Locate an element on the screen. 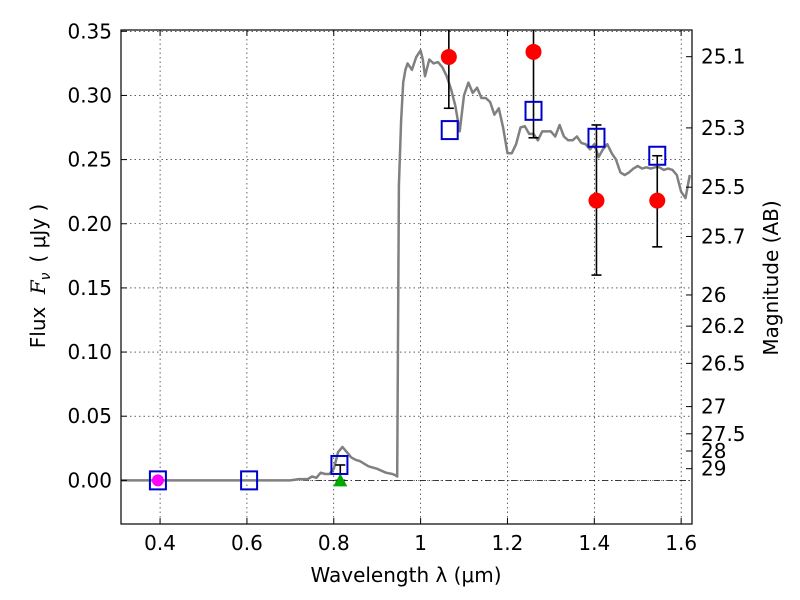 Image resolution: width=800 pixels, height=600 pixels. magnitude-tick-label: 26 is located at coordinates (713, 295).